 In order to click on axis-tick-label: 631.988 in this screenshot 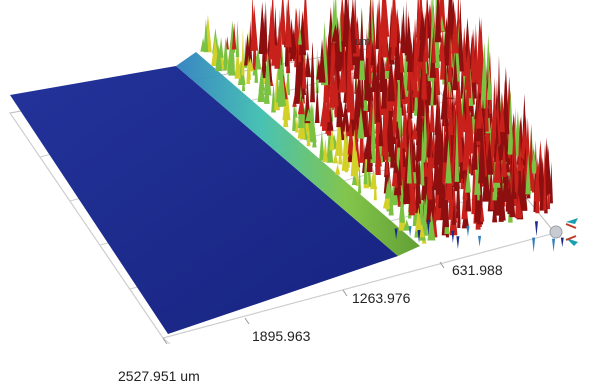, I will do `click(477, 270)`.